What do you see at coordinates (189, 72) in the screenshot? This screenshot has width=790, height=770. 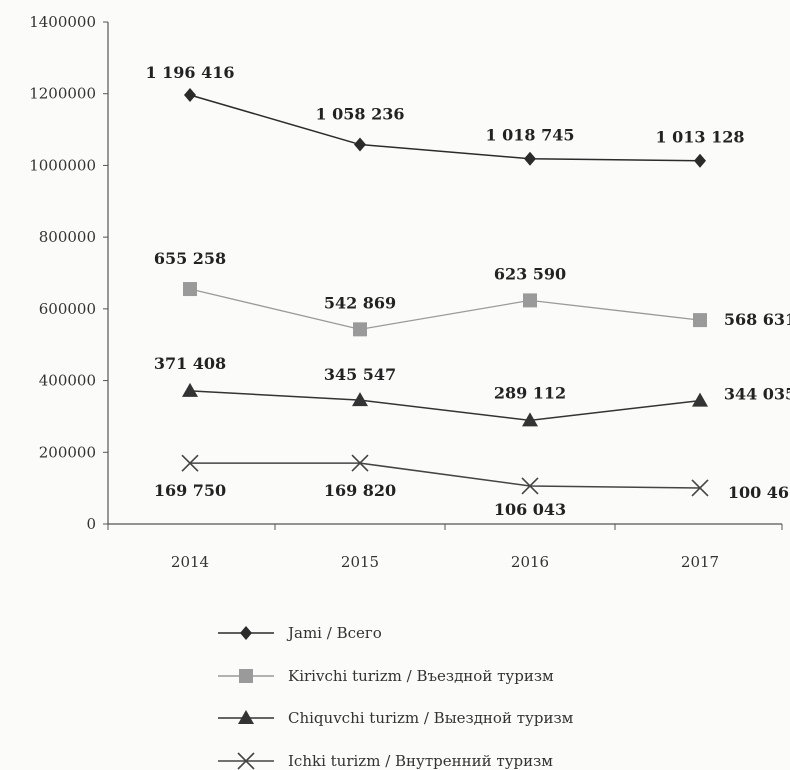 I see `data-label: 1 196 416` at bounding box center [189, 72].